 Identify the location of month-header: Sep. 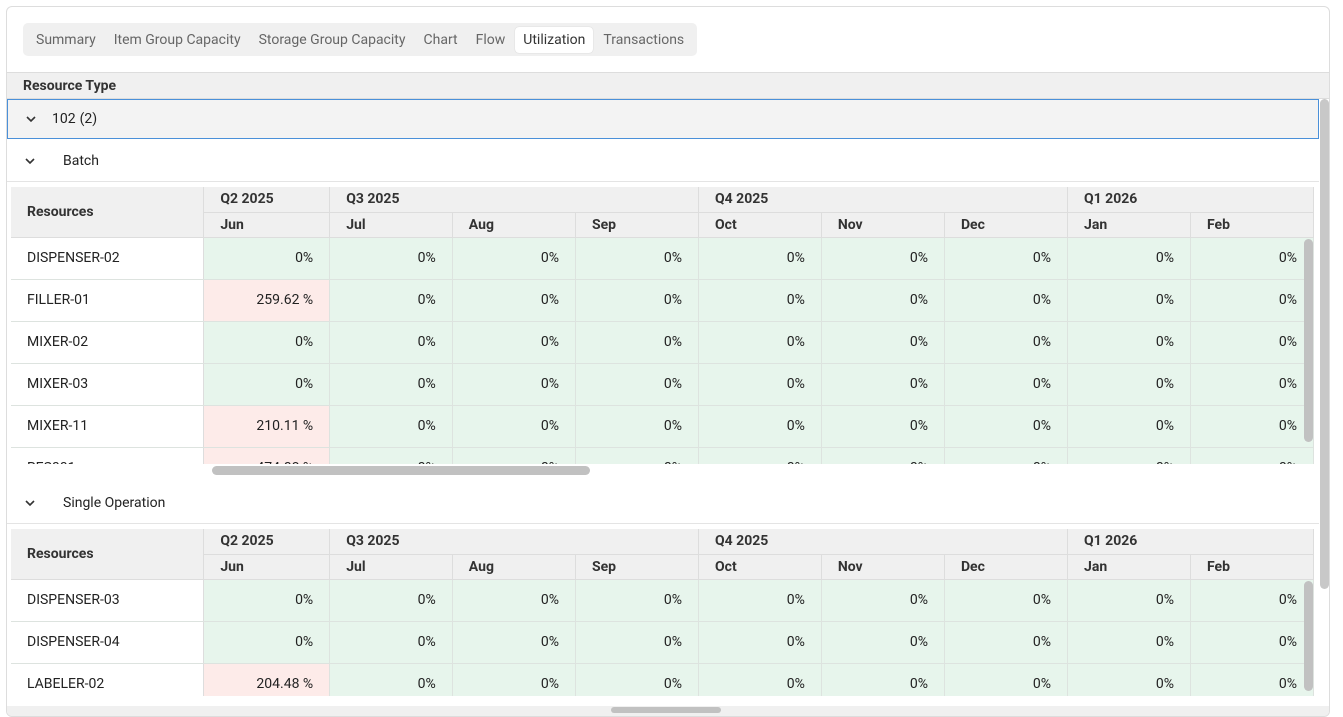
(637, 225).